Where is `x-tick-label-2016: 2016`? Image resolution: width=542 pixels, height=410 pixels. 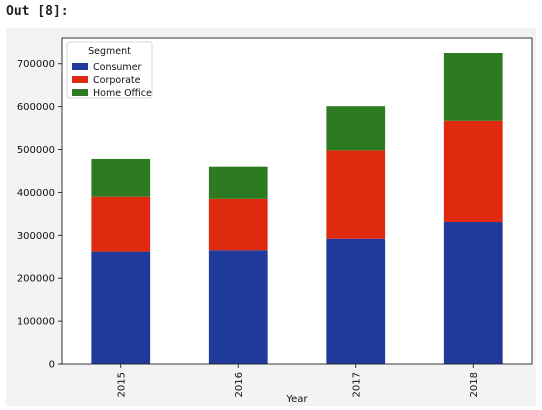
x-tick-label-2016: 2016 is located at coordinates (239, 384).